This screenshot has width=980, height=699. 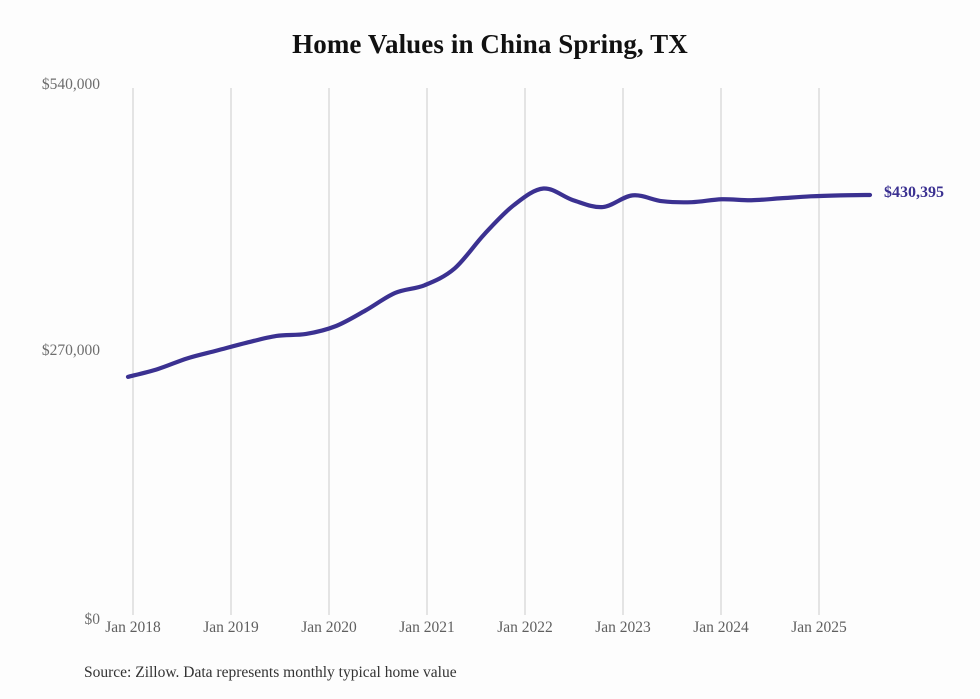 I want to click on y-tick-label-0: $0, so click(x=92, y=619).